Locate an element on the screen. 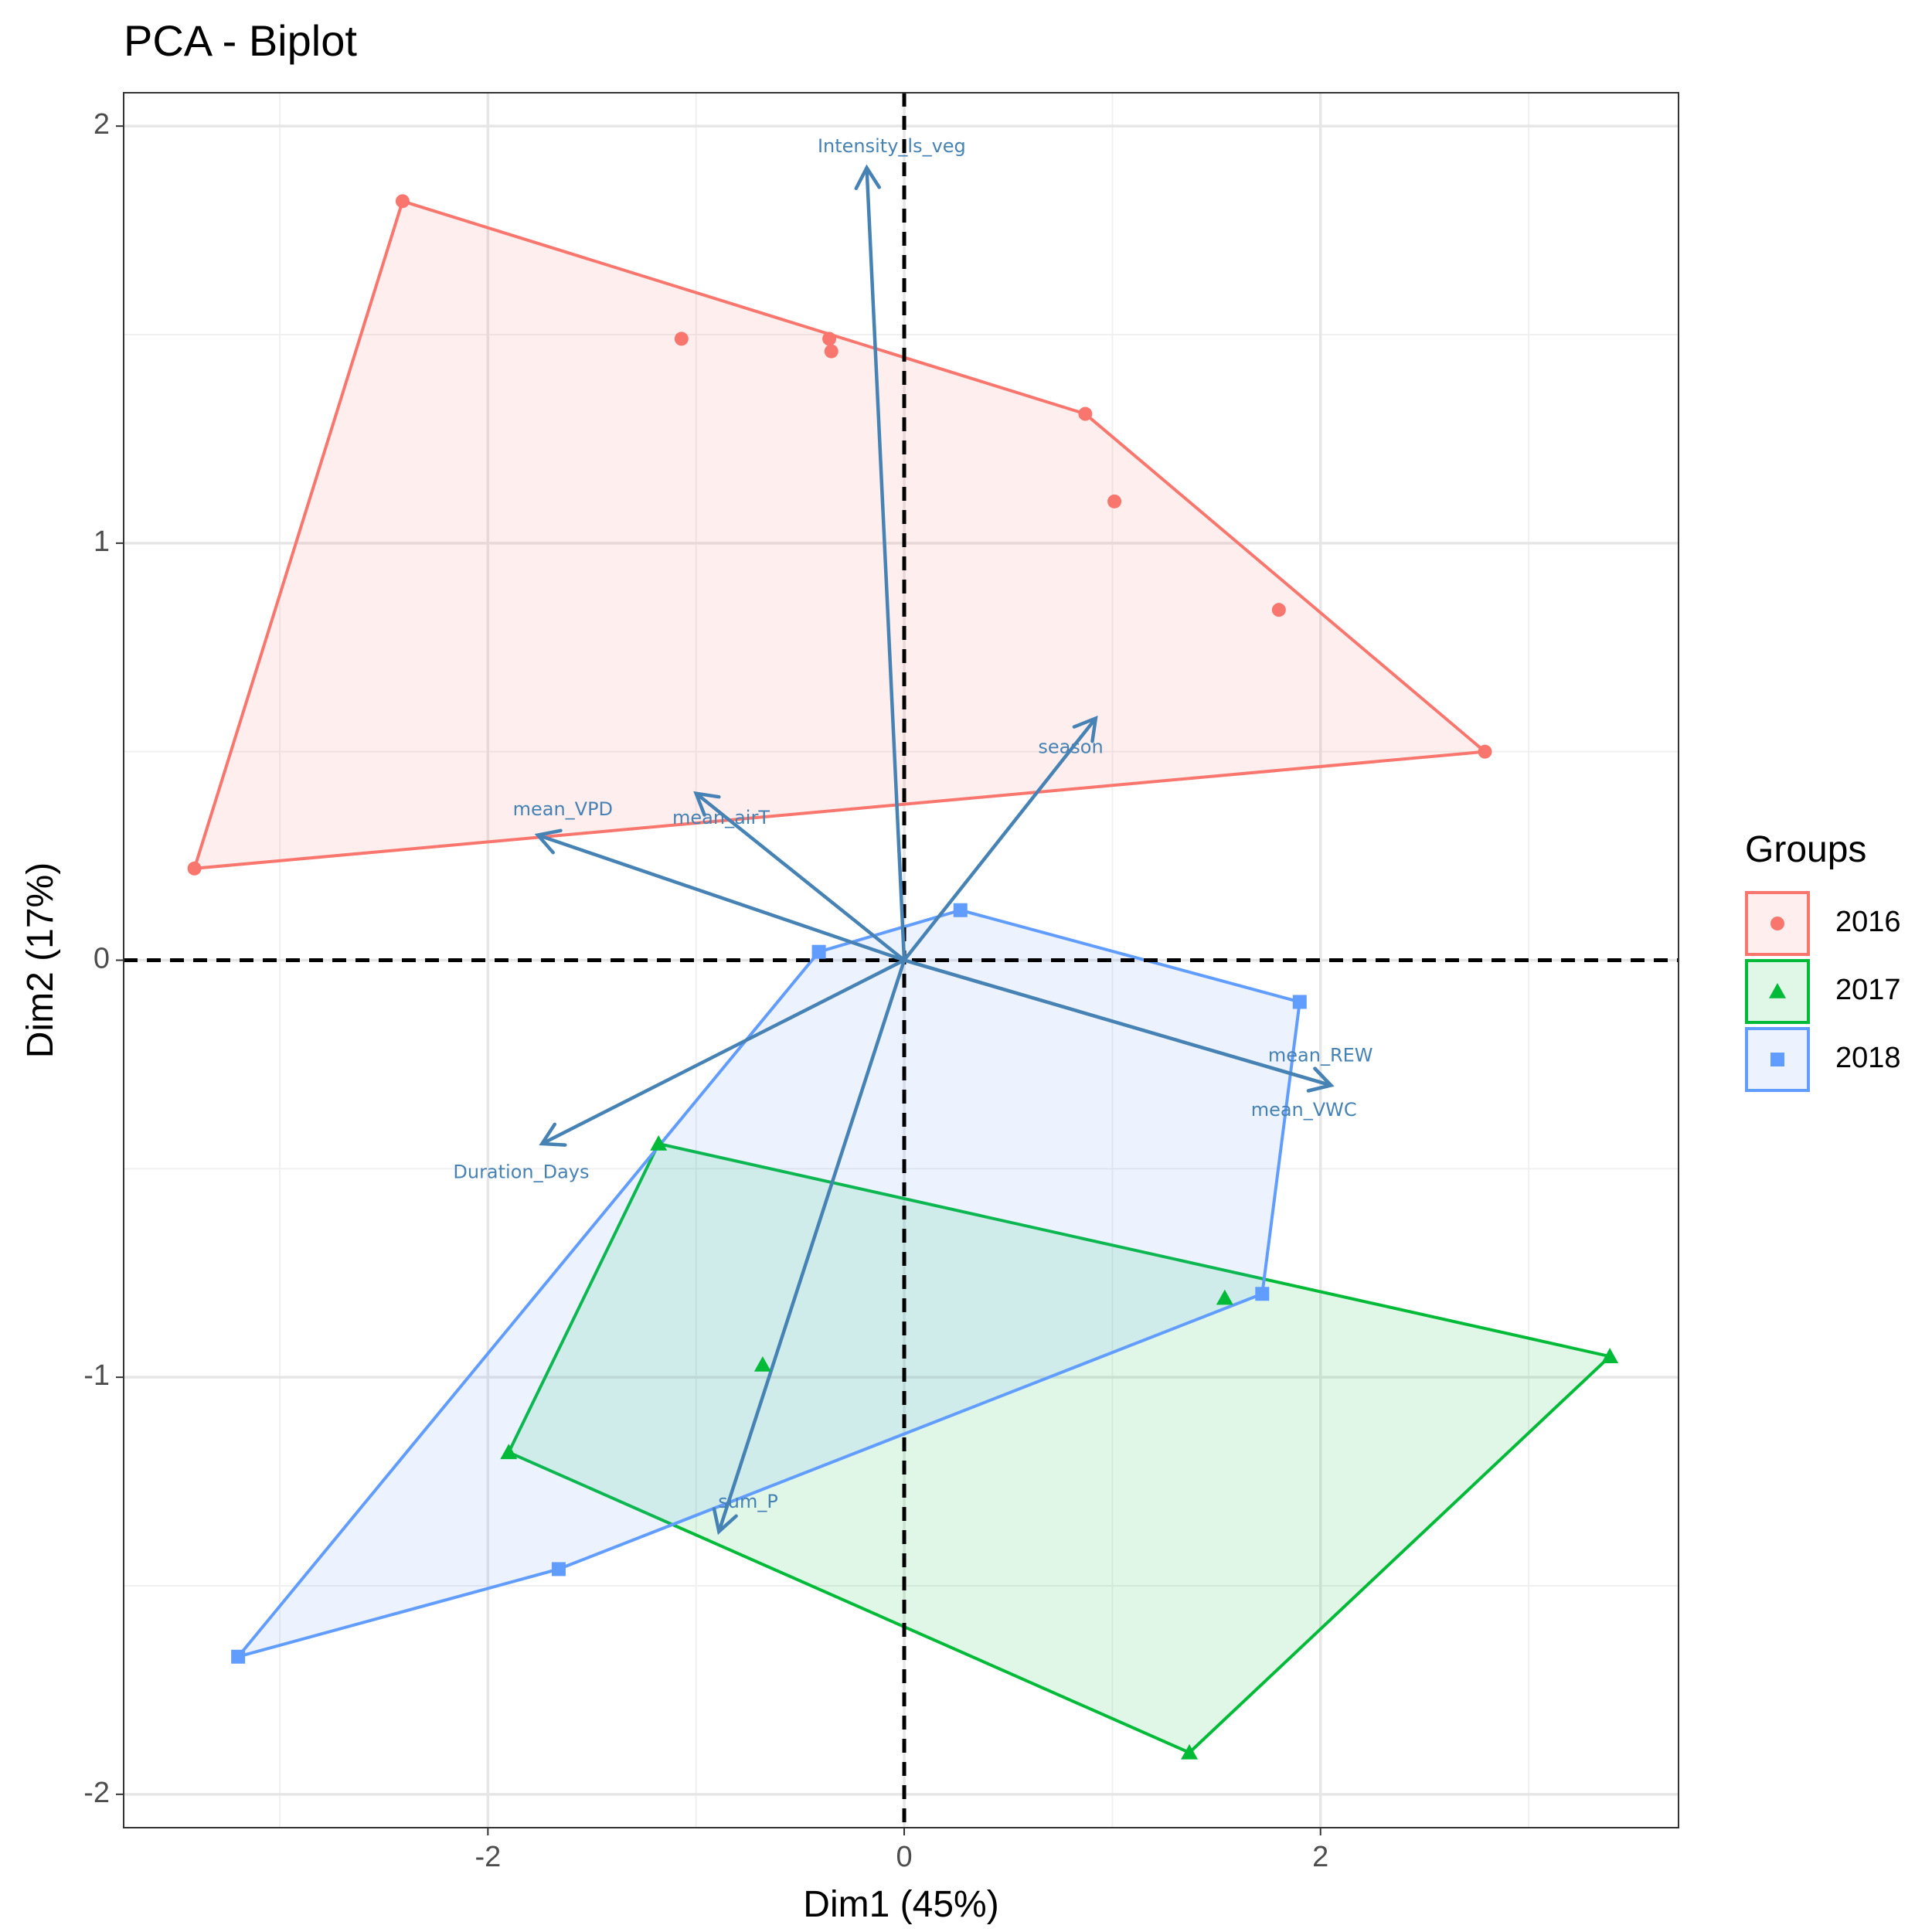  arrow-mean_VPD is located at coordinates (720, 895).